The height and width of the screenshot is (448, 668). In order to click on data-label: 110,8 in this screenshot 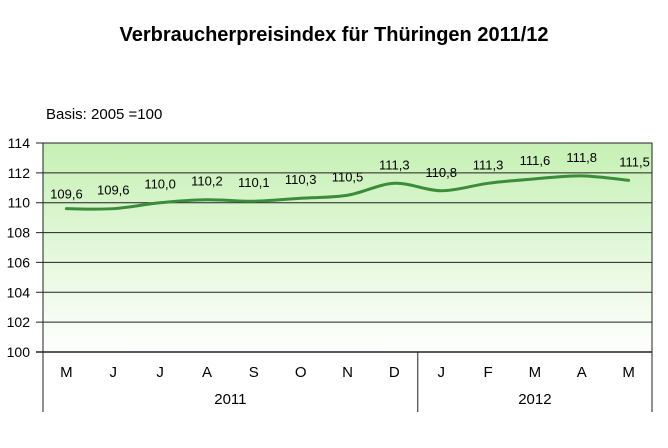, I will do `click(441, 172)`.